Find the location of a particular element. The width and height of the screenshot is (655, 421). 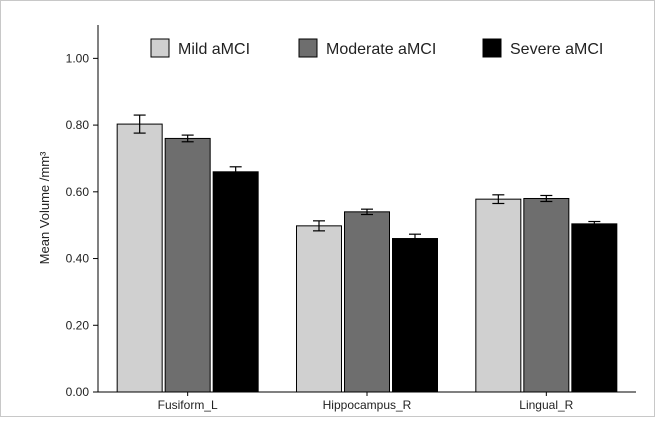

x-tick-label: Hippocampus_R is located at coordinates (367, 405).